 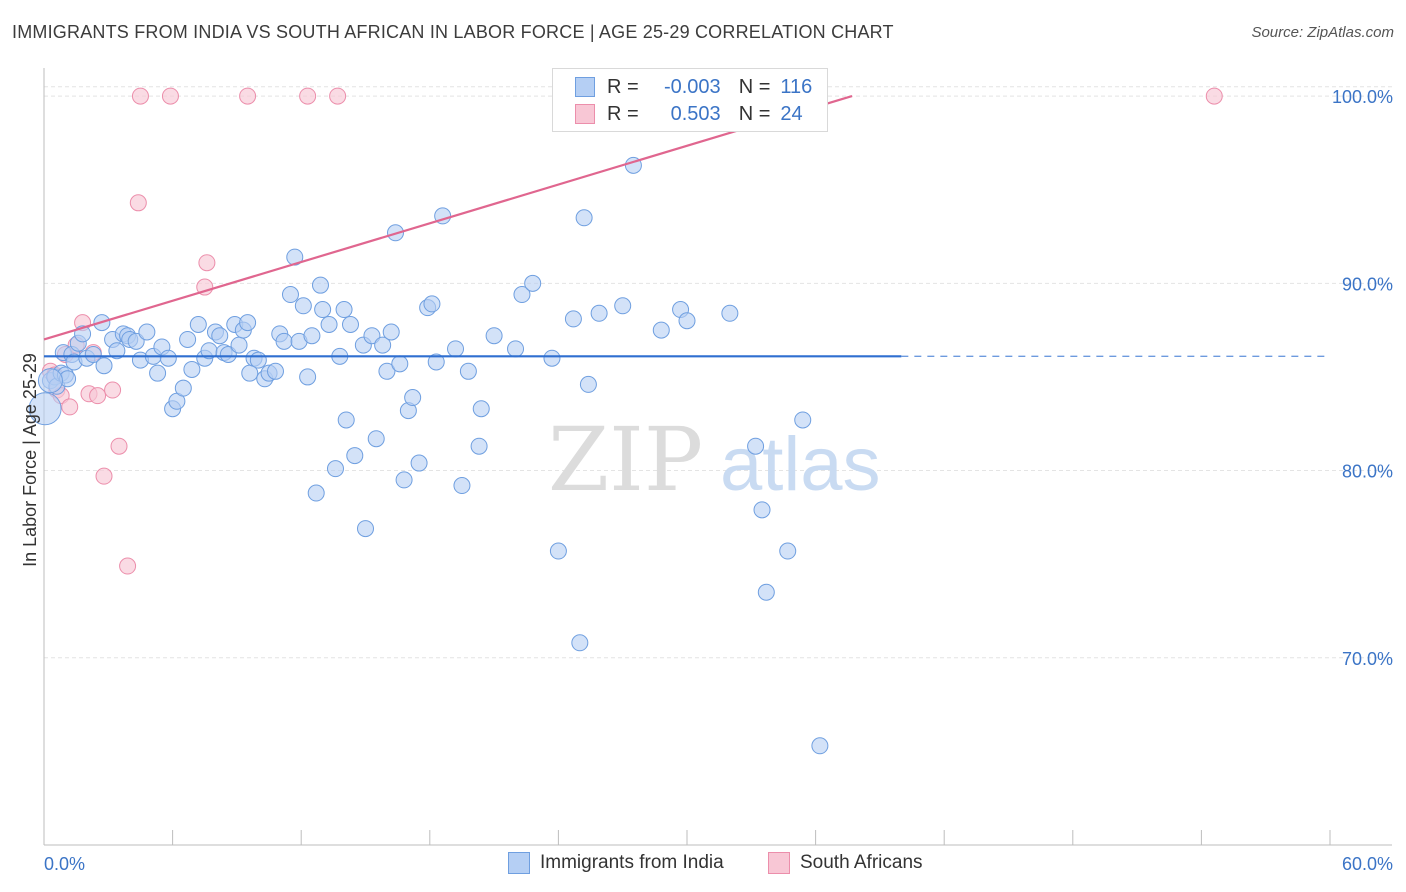 What do you see at coordinates (690, 100) in the screenshot?
I see `stats-legend: R = -0.003 N = 116 R = 0.503 N = 24` at bounding box center [690, 100].